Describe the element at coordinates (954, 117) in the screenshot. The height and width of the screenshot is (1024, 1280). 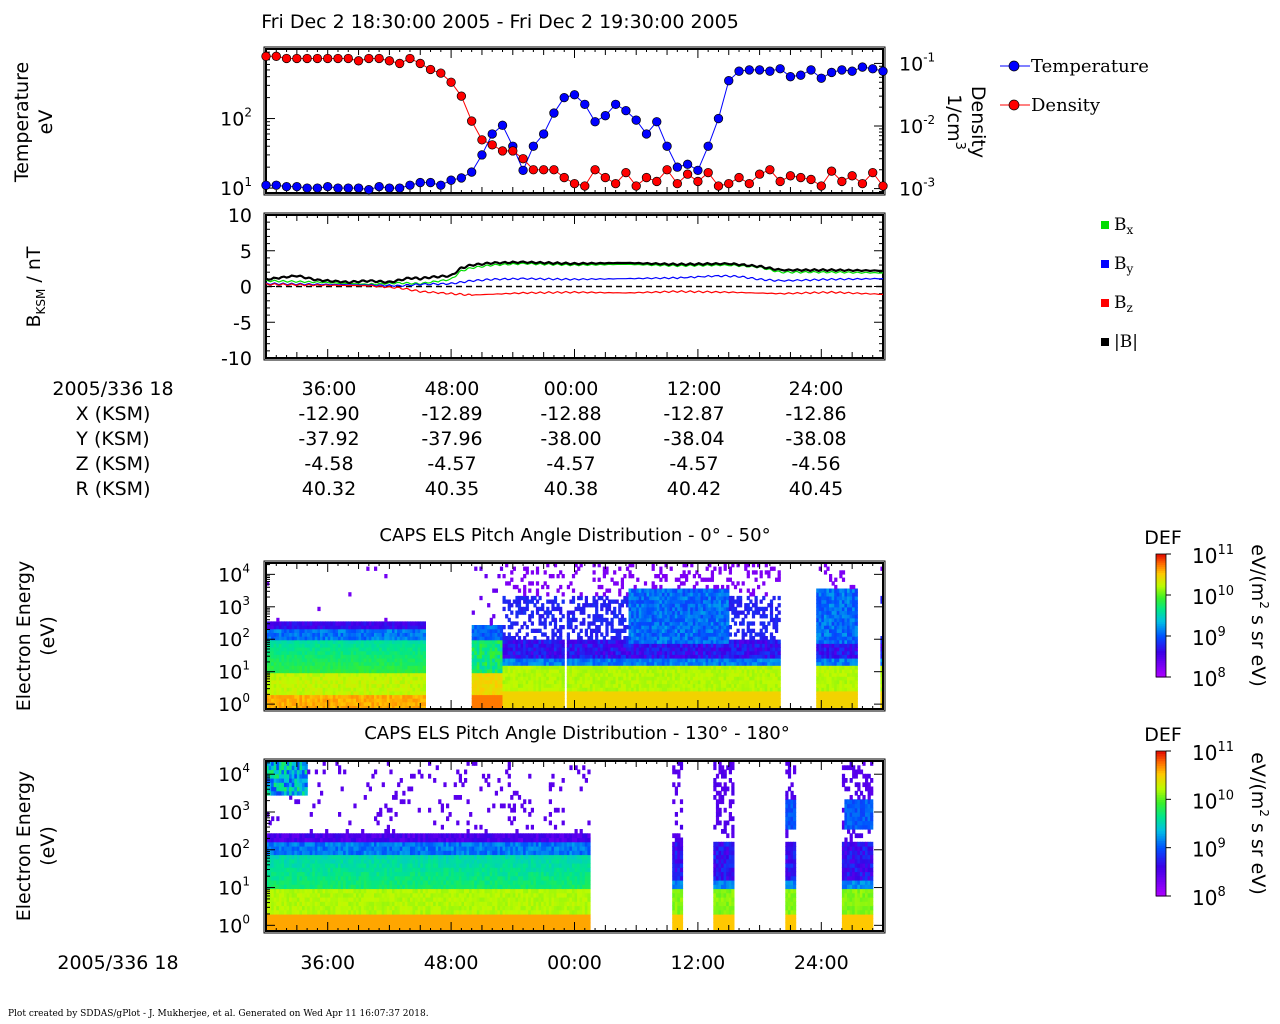
I see `density-label-line2: 1/cm` at that location.